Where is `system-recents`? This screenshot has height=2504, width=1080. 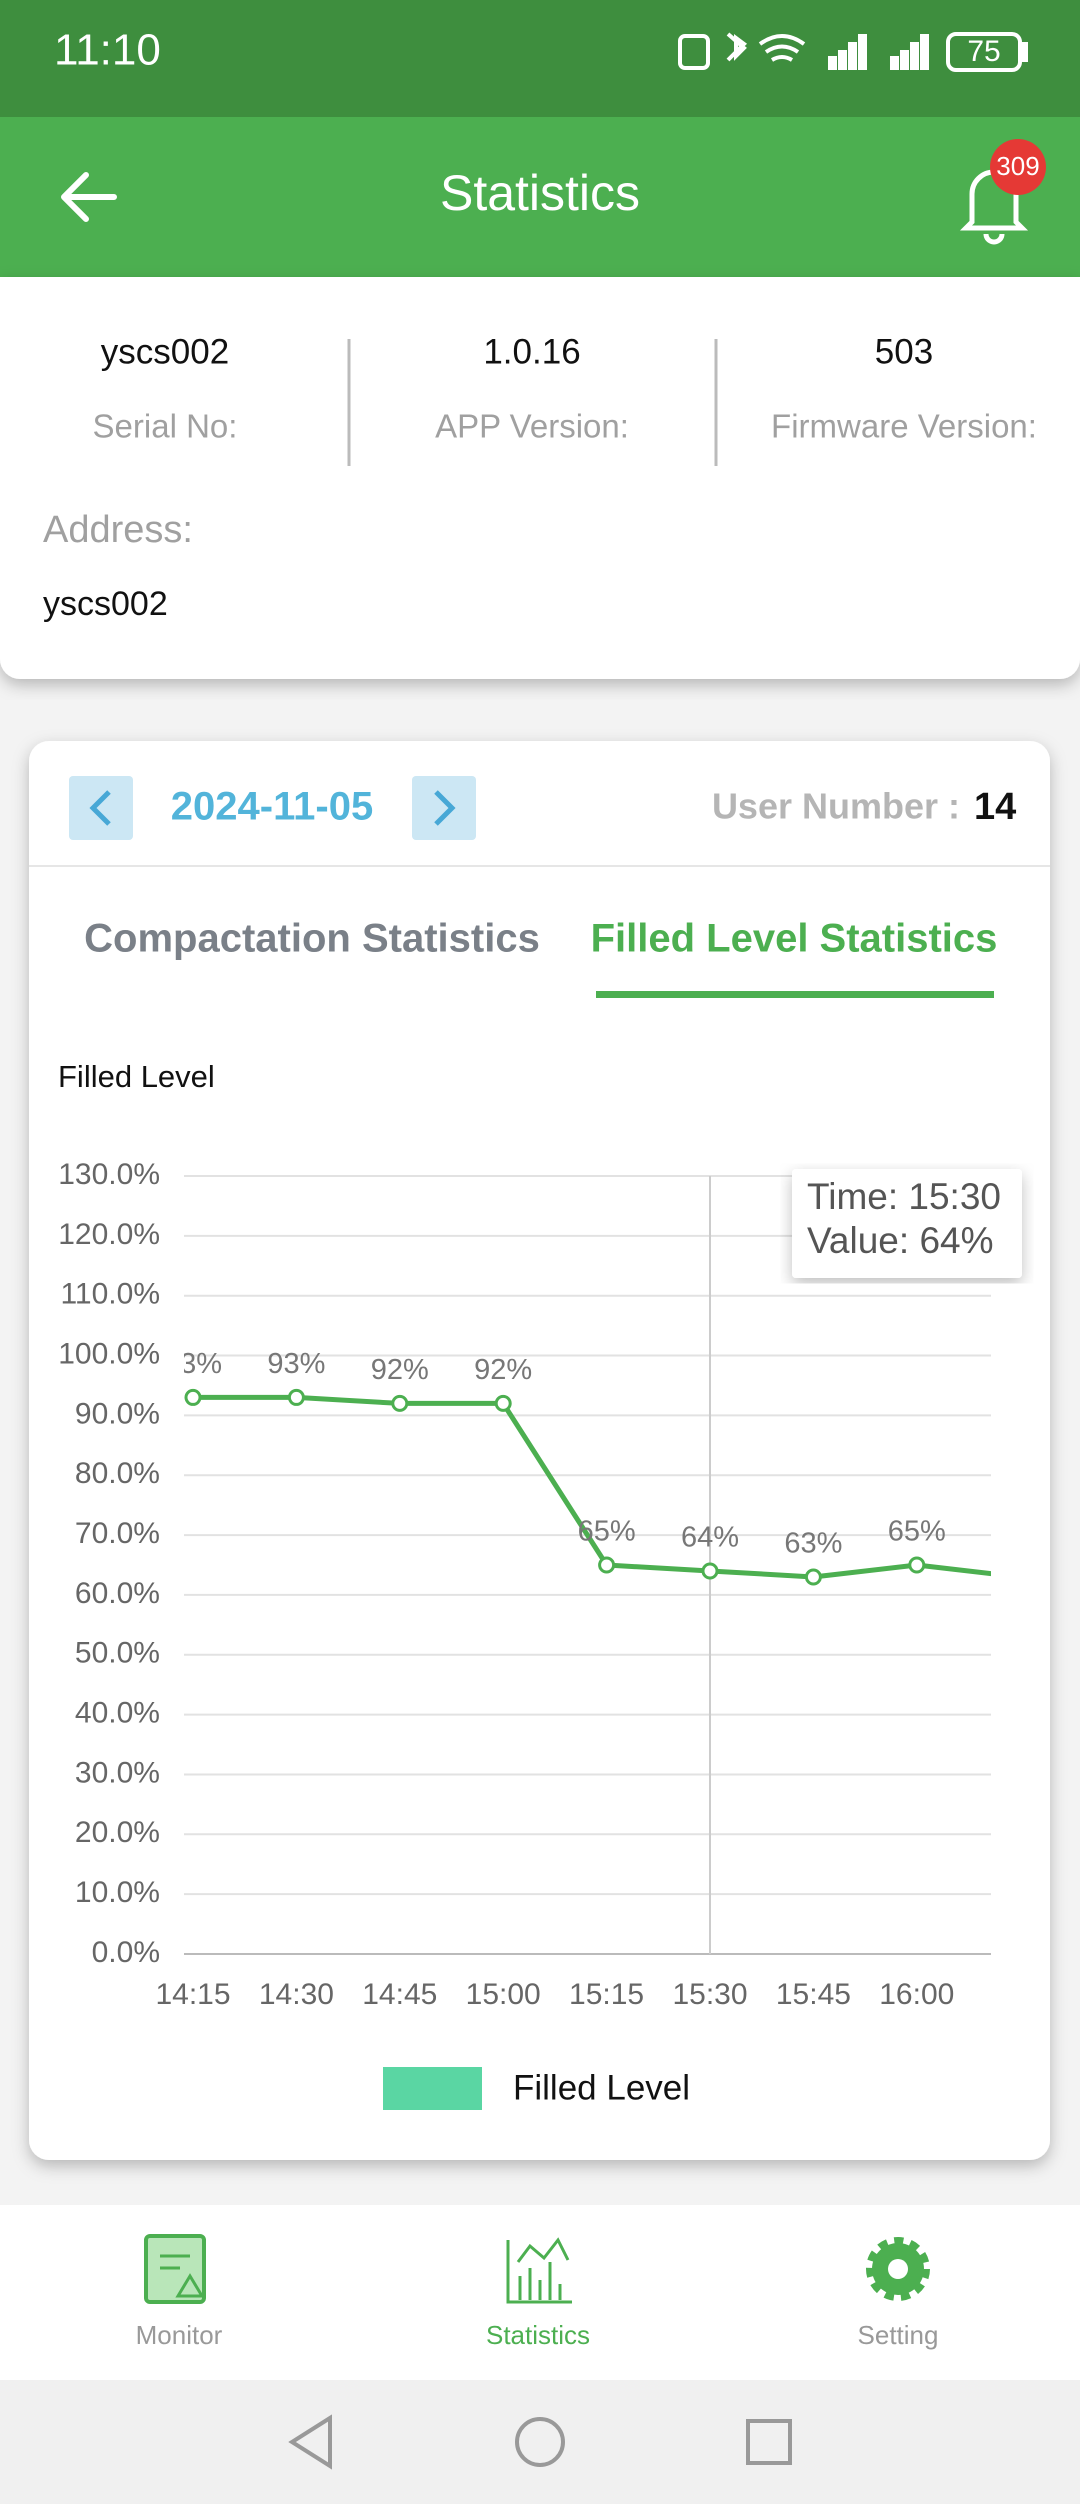
system-recents is located at coordinates (769, 2442).